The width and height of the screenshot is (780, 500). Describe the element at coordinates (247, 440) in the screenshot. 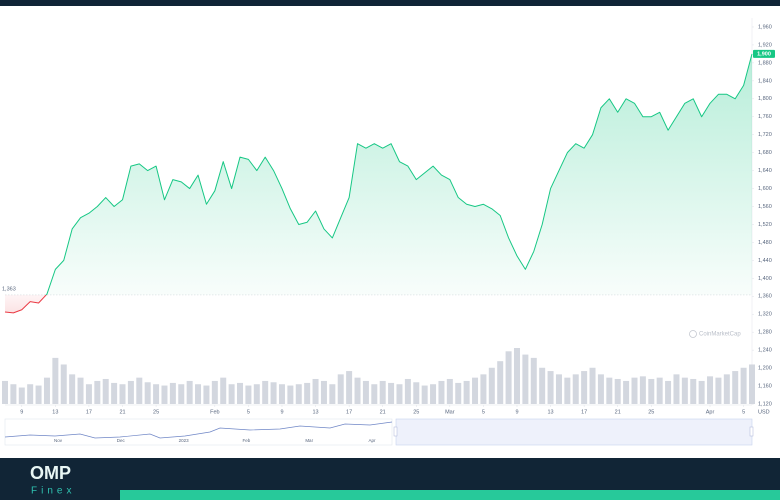

I see `navigator-label: Feb` at that location.